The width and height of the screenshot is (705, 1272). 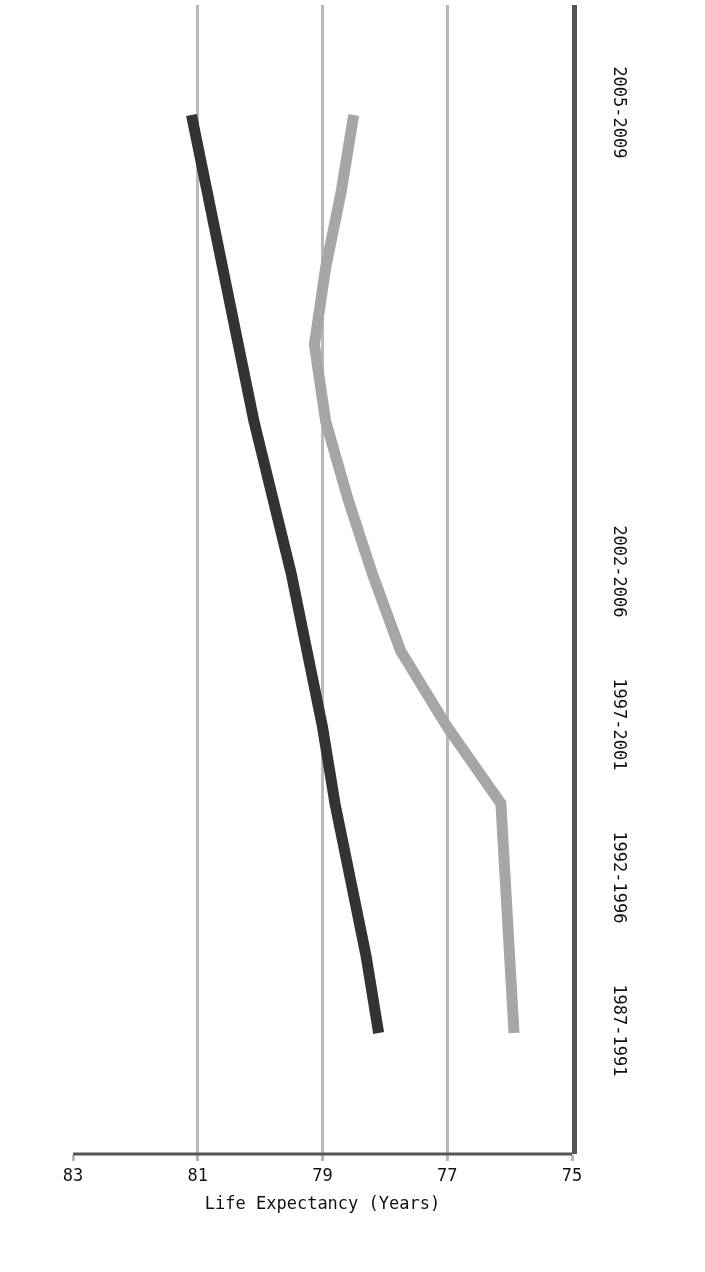 I want to click on x-tick-label: 79, so click(x=322, y=1175).